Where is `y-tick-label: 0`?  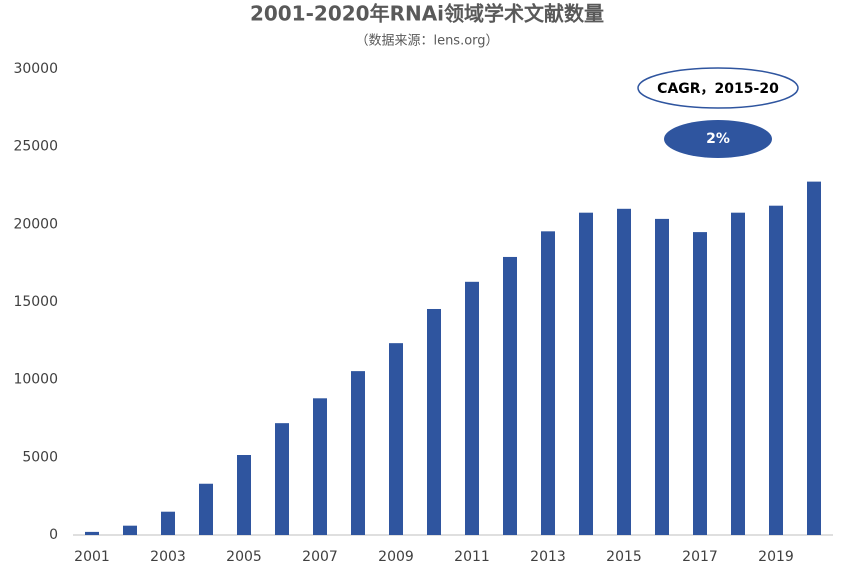 y-tick-label: 0 is located at coordinates (53, 535).